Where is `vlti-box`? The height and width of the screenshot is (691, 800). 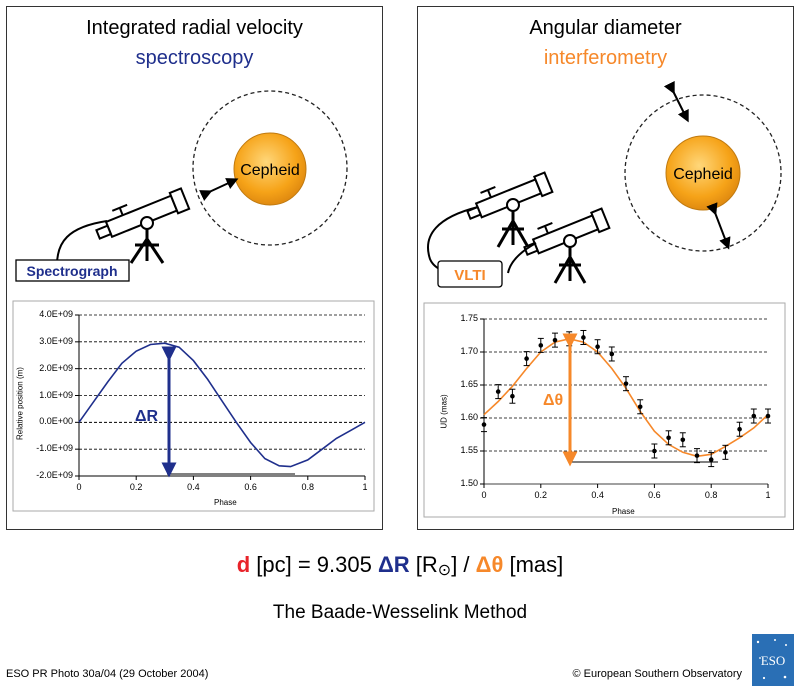
vlti-box is located at coordinates (470, 274).